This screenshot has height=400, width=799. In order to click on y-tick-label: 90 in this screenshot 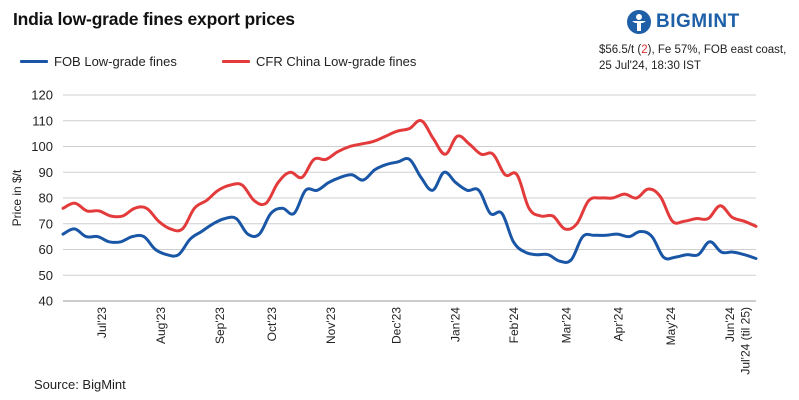, I will do `click(46, 172)`.